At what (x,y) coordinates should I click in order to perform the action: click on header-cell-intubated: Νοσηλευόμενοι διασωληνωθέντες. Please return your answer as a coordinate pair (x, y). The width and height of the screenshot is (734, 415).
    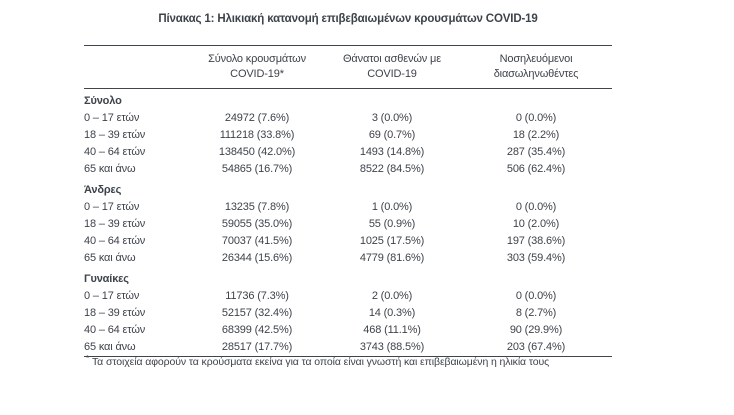
    Looking at the image, I should click on (536, 67).